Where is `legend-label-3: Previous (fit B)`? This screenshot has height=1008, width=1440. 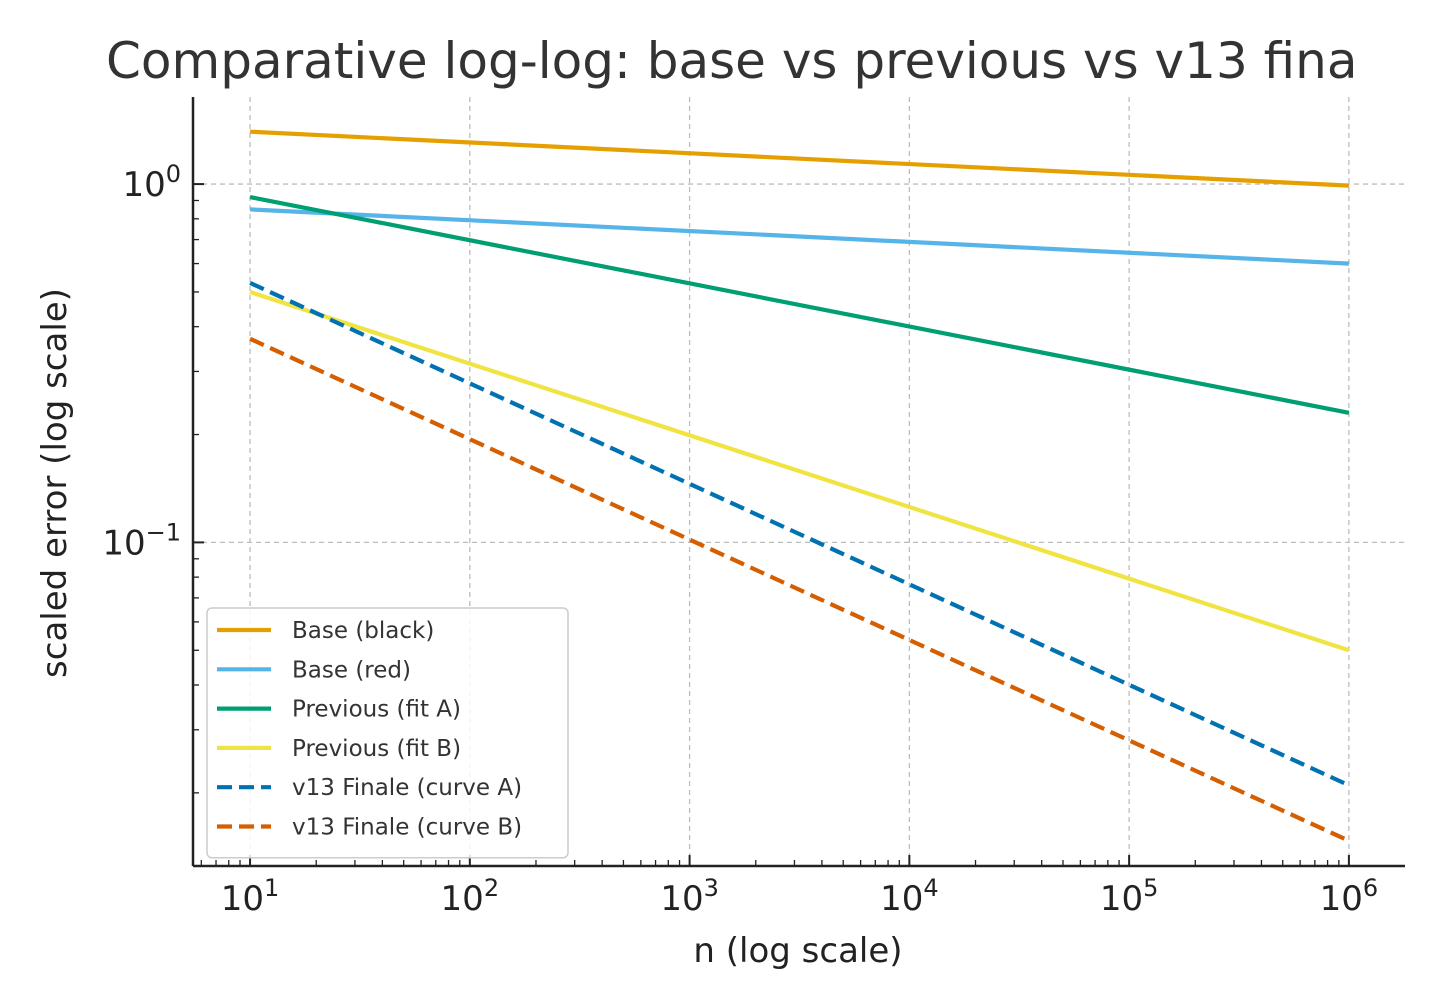
legend-label-3: Previous (fit B) is located at coordinates (376, 749).